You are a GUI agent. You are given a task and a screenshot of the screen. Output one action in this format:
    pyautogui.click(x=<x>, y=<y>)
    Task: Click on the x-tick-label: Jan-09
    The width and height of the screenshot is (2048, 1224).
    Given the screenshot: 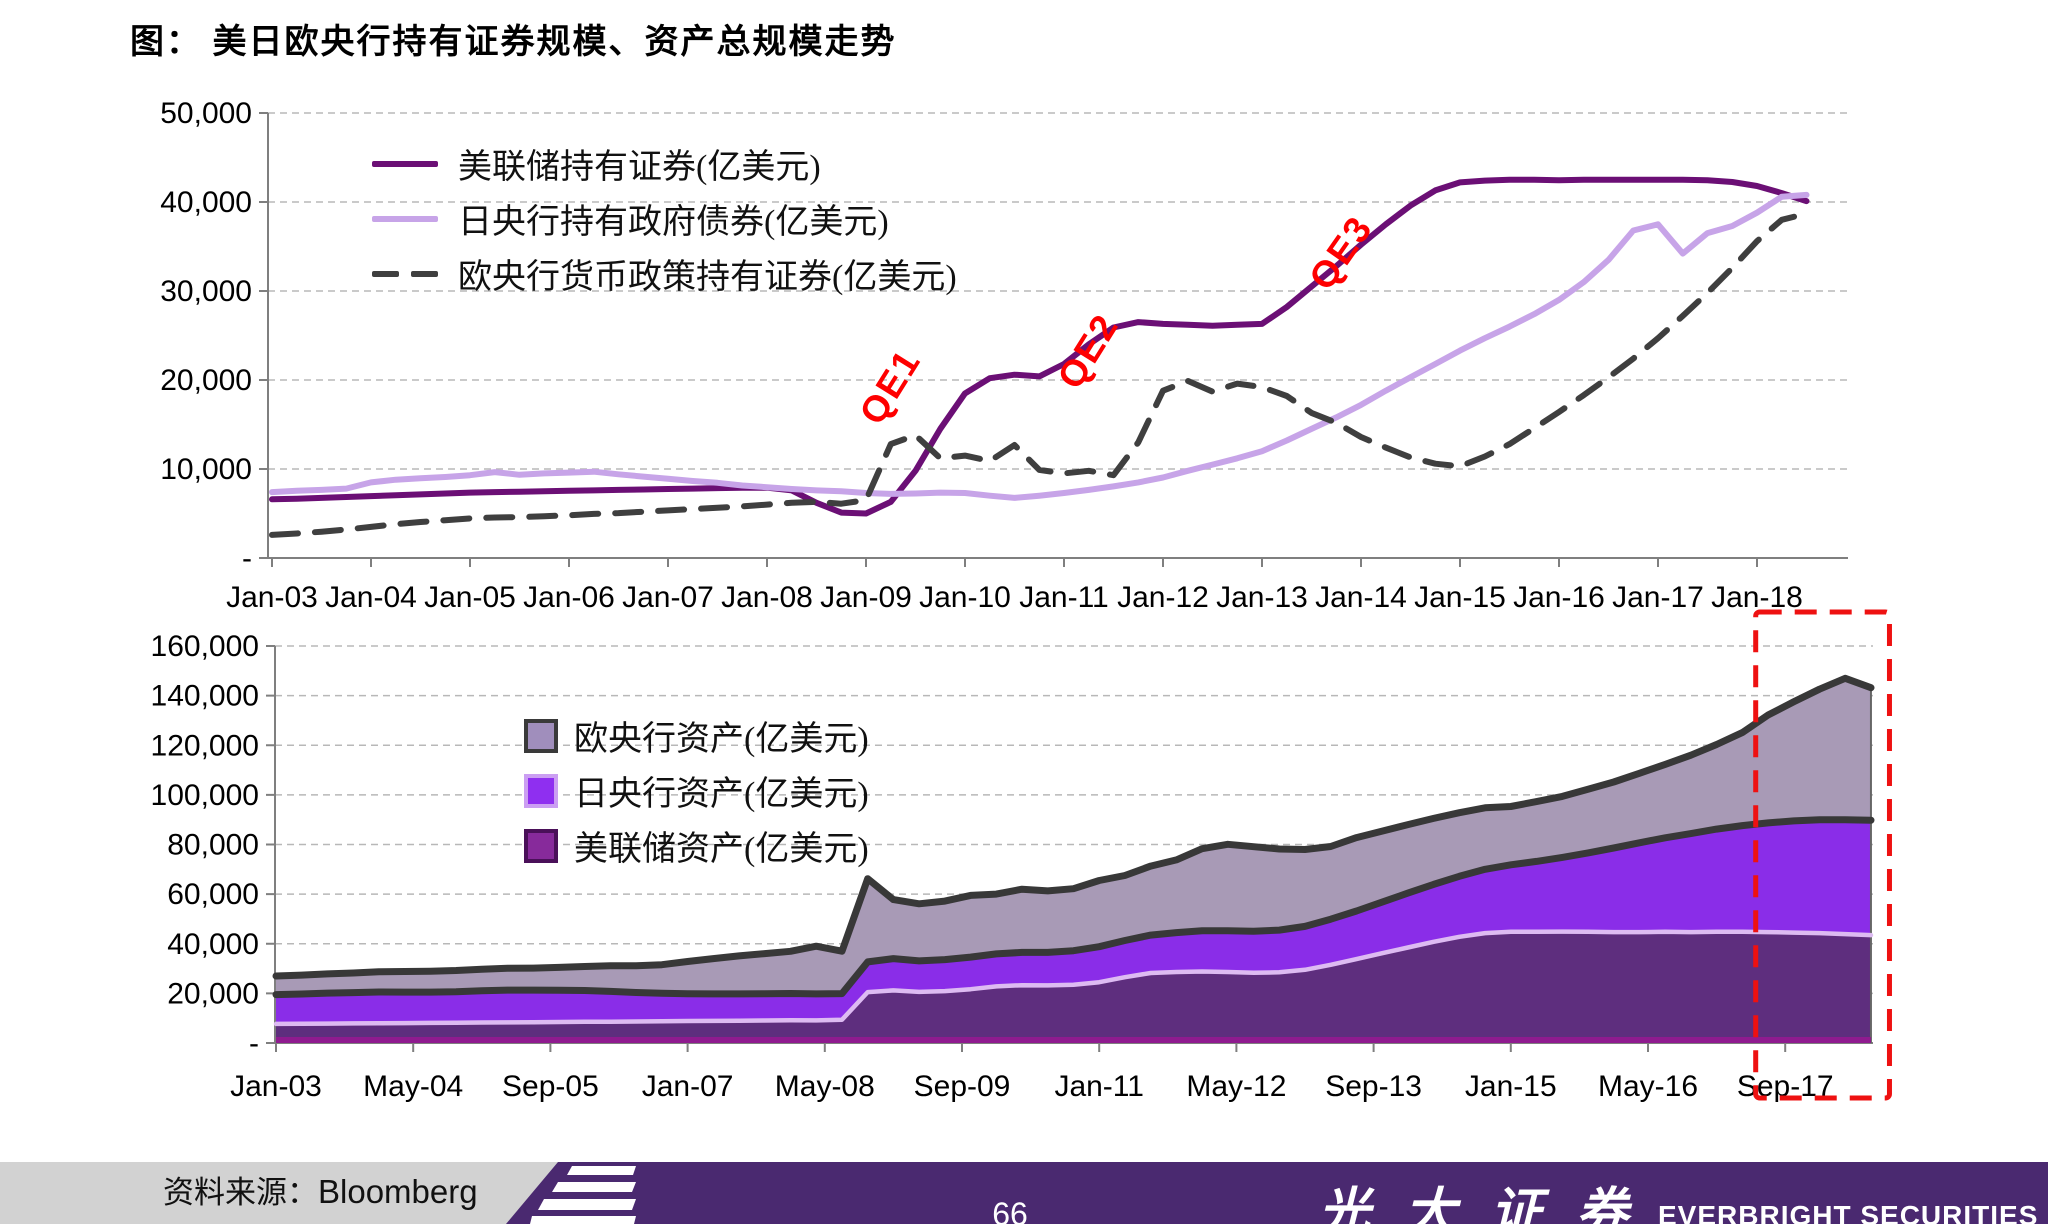 What is the action you would take?
    pyautogui.click(x=866, y=597)
    